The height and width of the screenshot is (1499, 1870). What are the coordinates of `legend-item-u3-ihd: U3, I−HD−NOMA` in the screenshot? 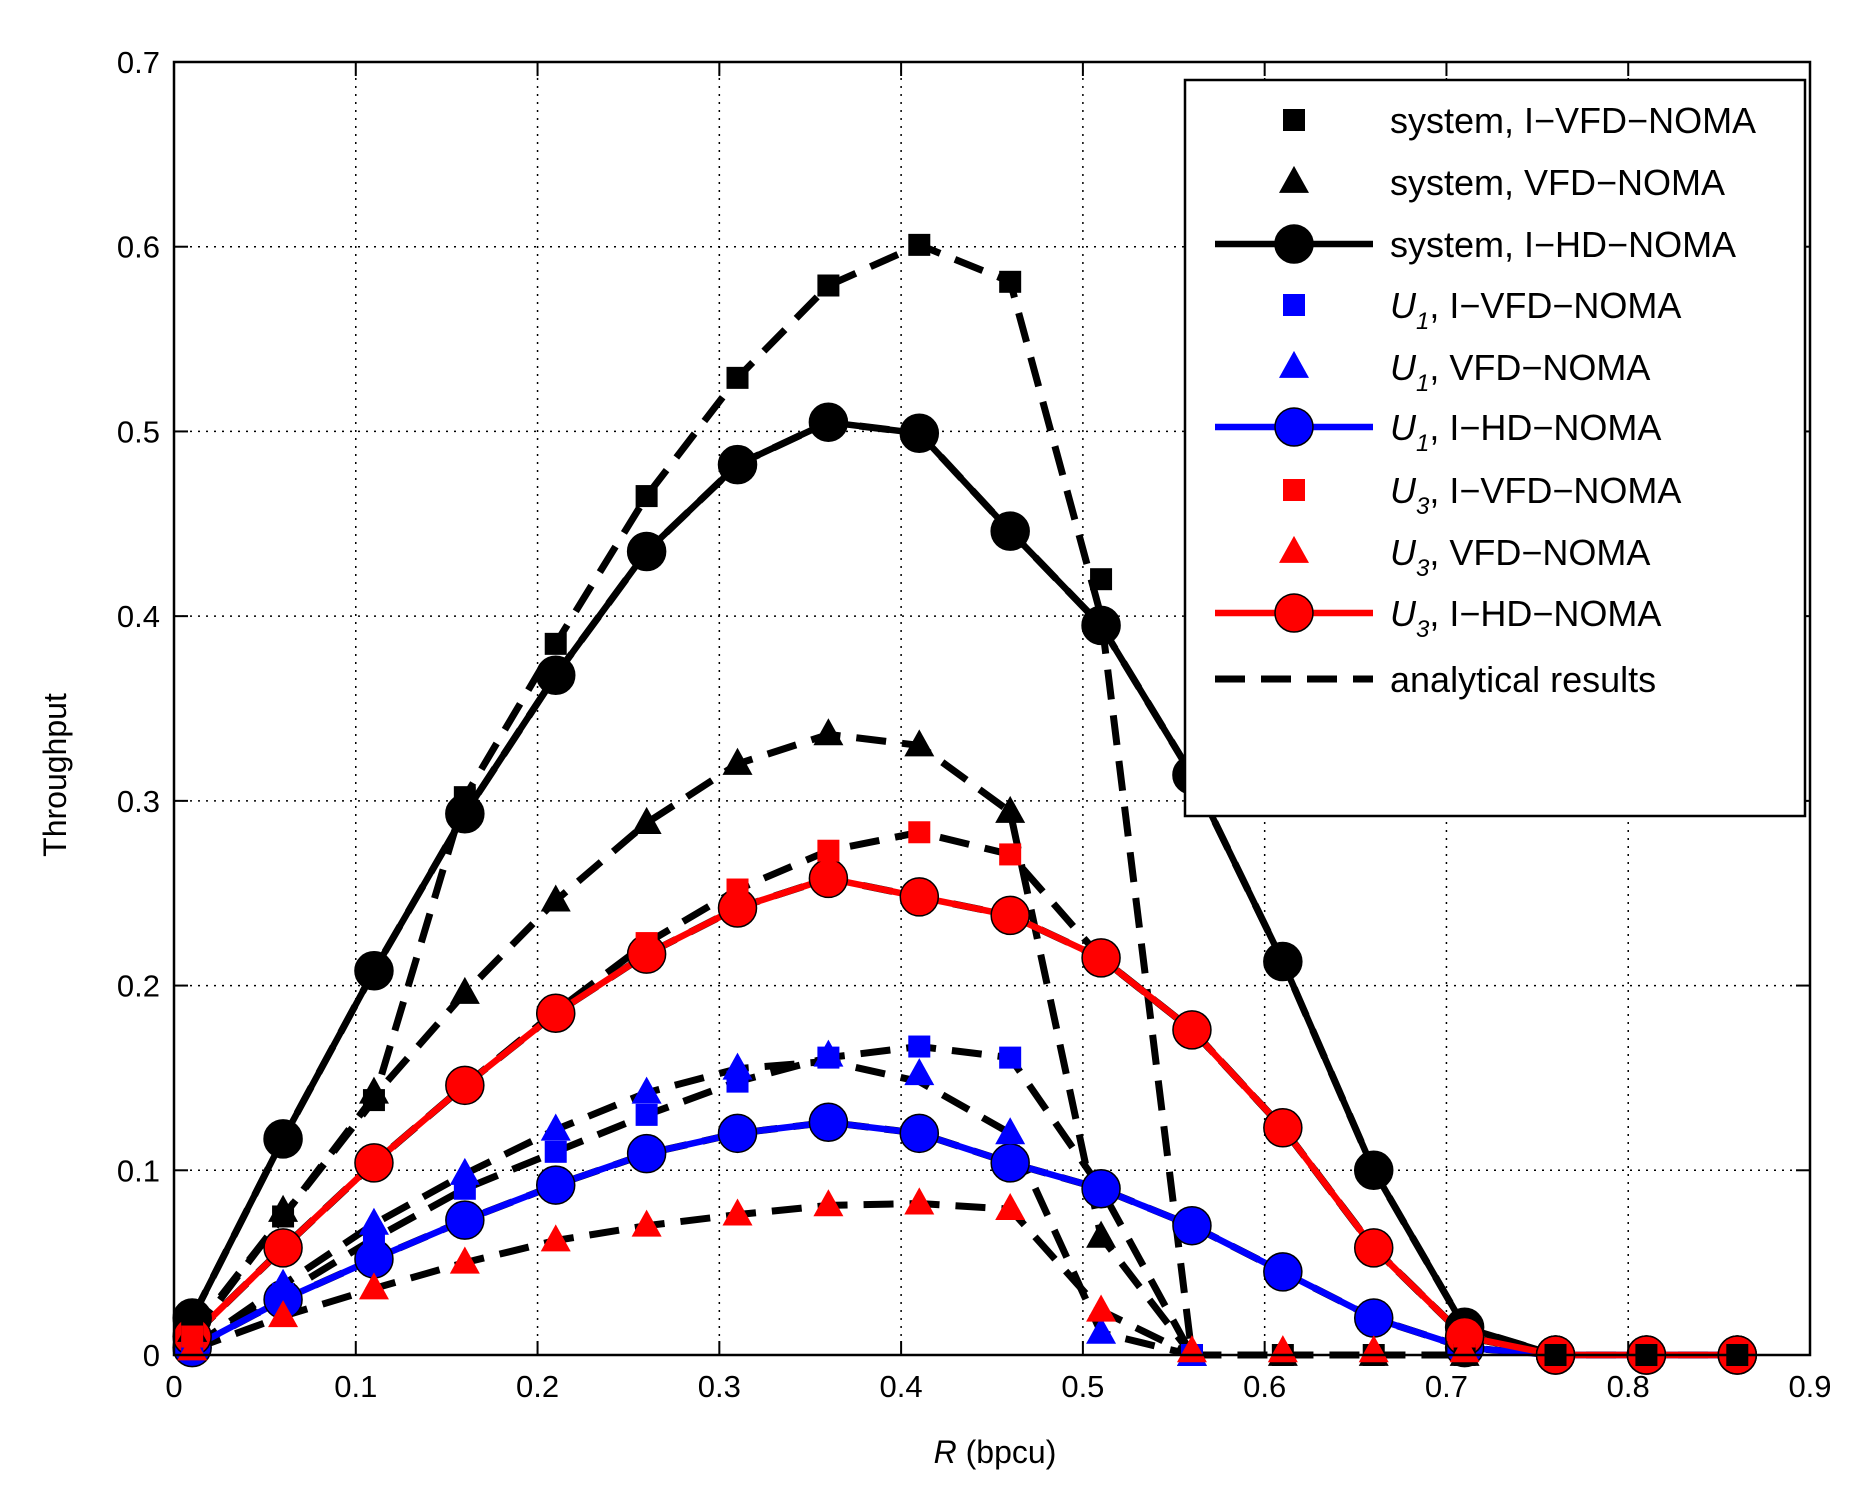 It's located at (1438, 618).